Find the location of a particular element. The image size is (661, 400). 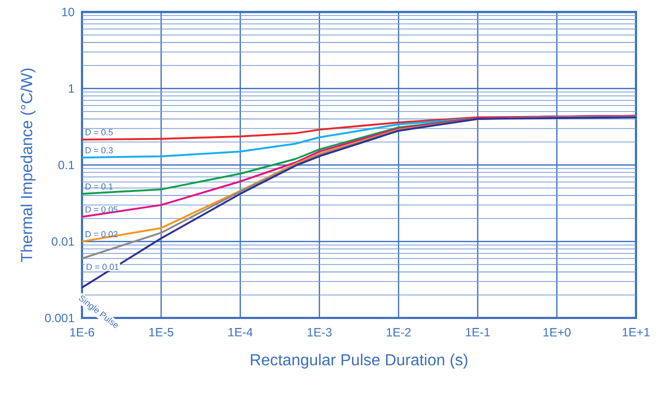

y-tick-label: 0.001 is located at coordinates (59, 318).